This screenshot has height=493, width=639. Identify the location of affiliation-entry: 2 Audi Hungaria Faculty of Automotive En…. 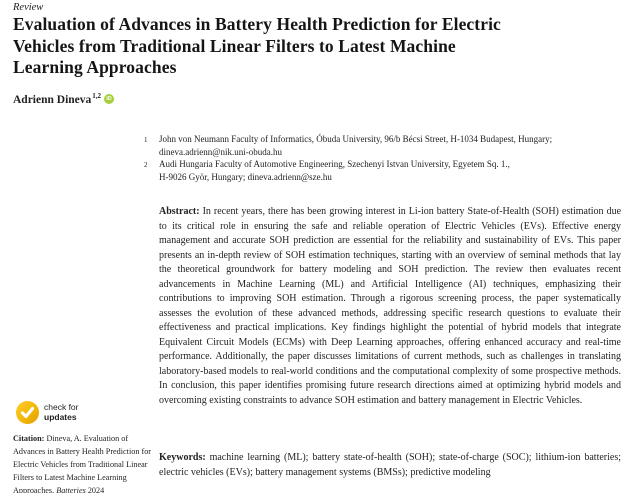
(385, 170).